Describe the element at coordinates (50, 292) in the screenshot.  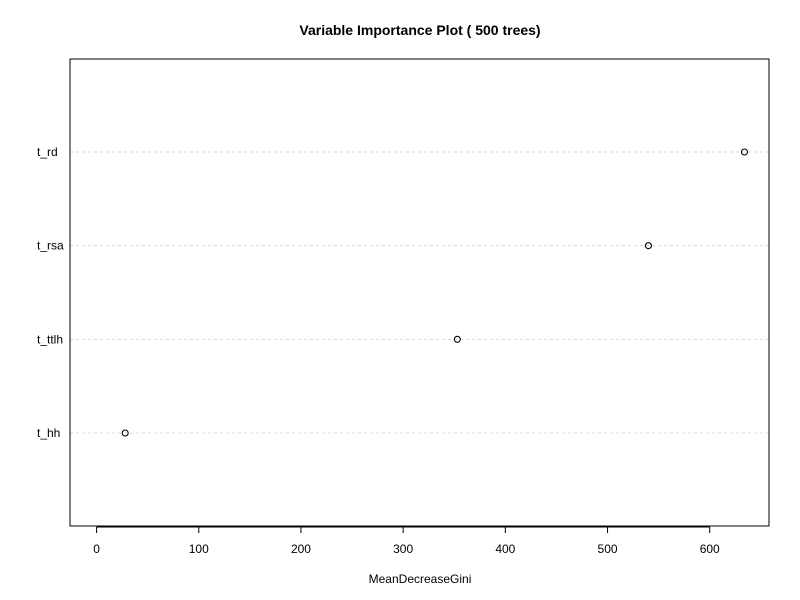
I see `y-category-labels: t_rd t_rsa t_ttlh t_hh` at that location.